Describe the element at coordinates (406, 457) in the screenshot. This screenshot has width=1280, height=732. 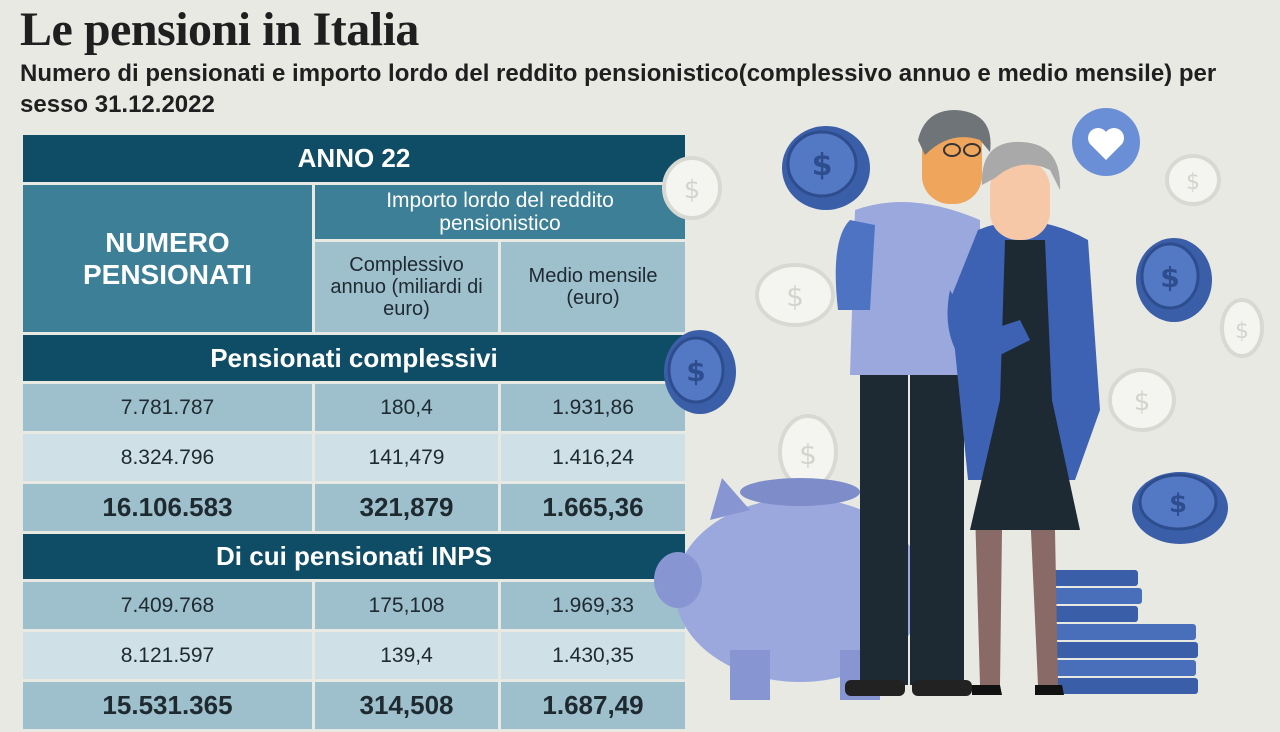
I see `complessivo-cell: 141,479` at that location.